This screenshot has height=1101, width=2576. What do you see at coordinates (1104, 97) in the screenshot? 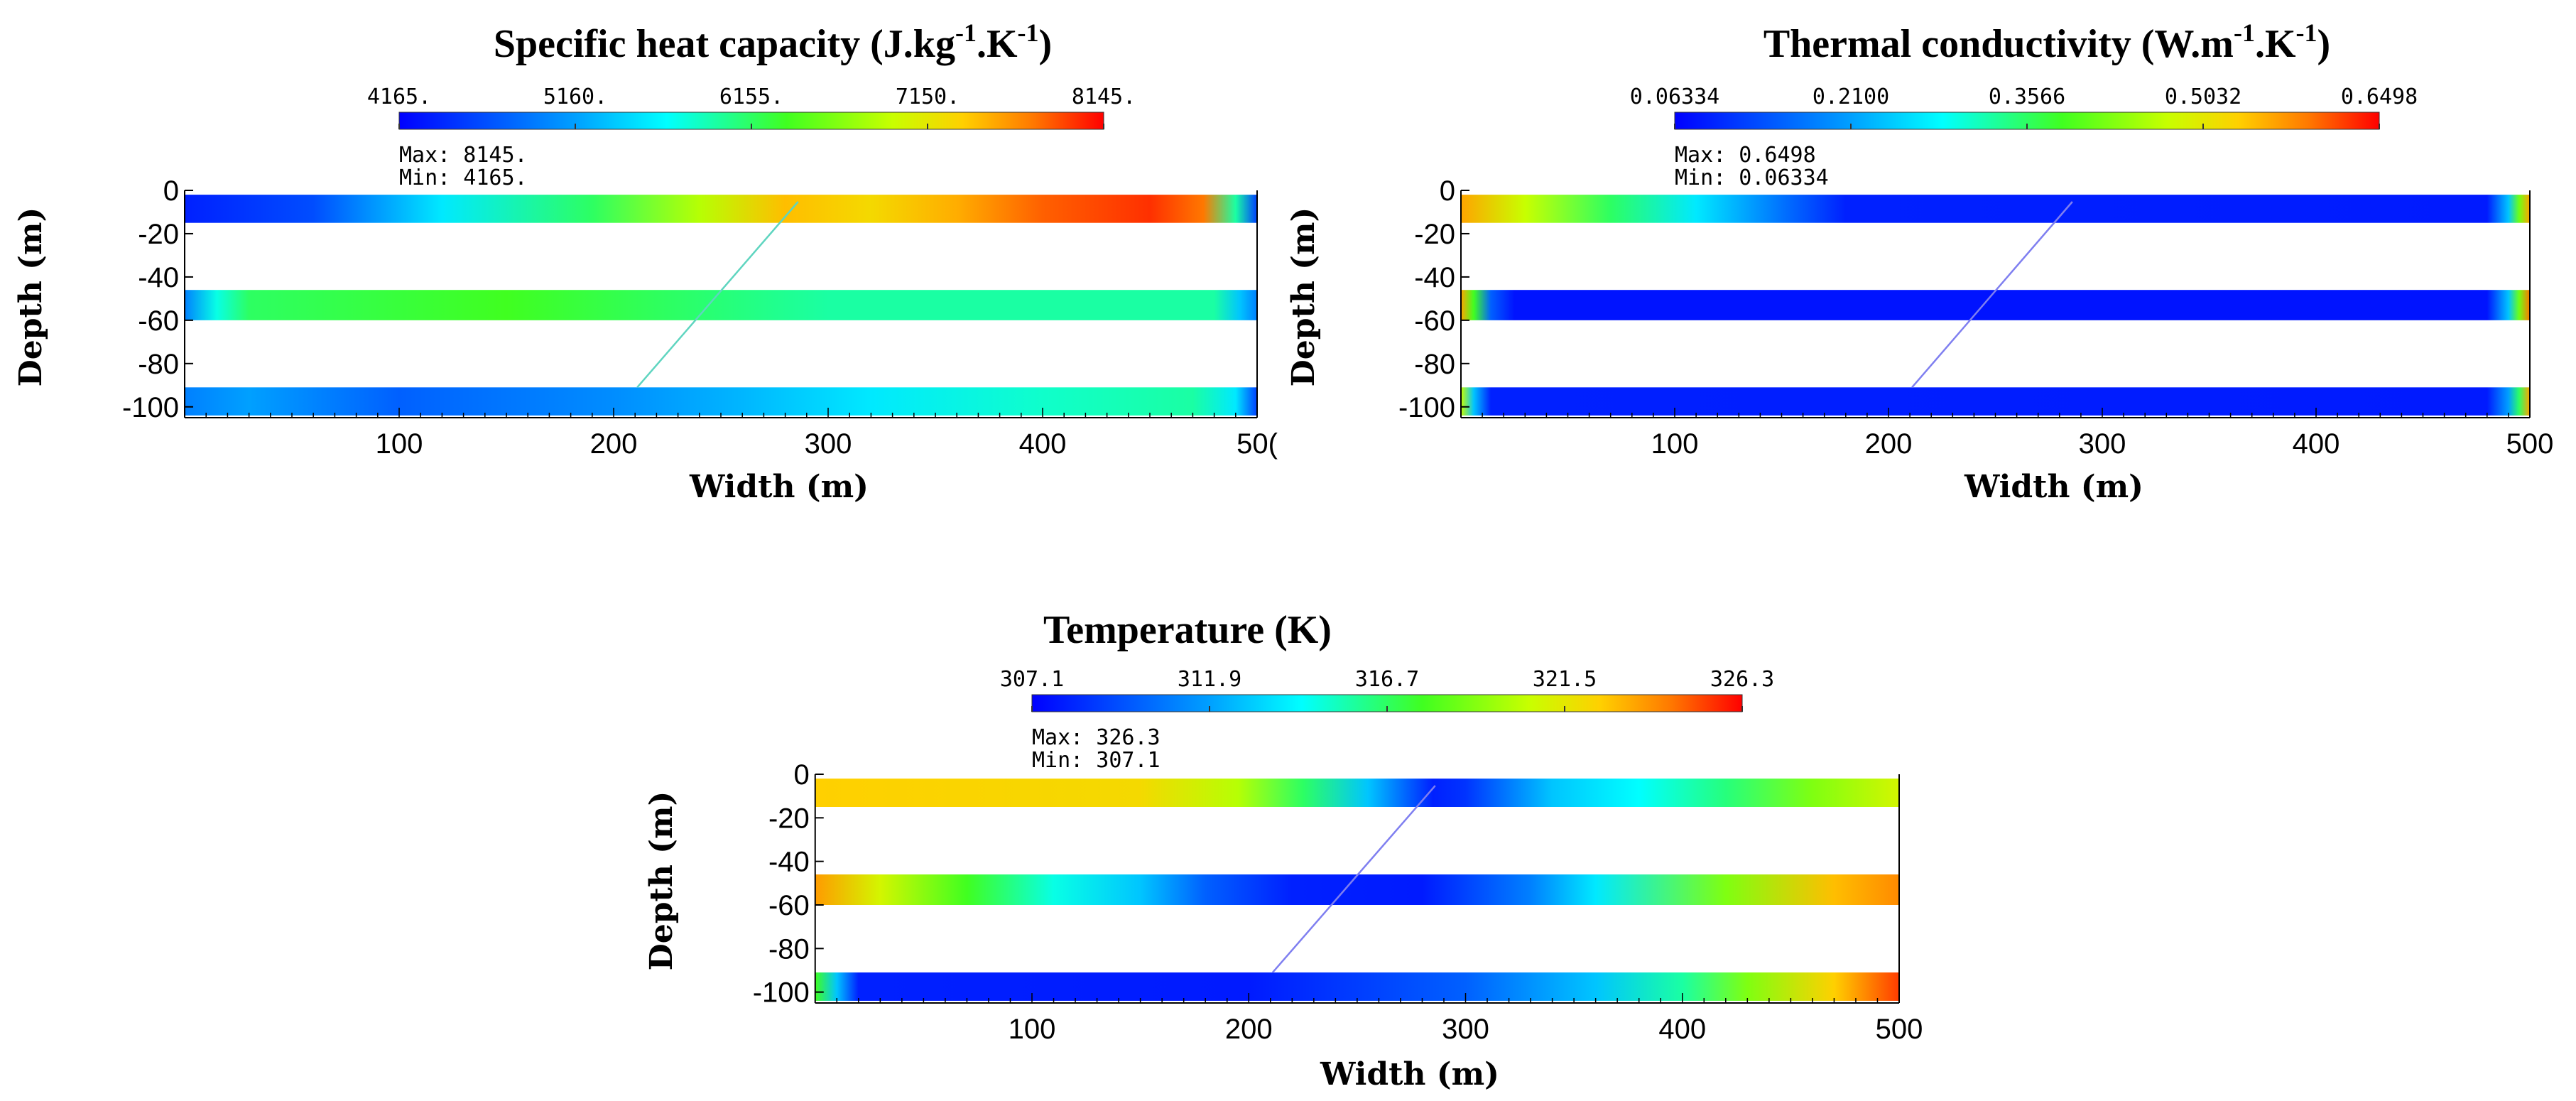
I see `colorbar-tick-label: 8145.` at bounding box center [1104, 97].